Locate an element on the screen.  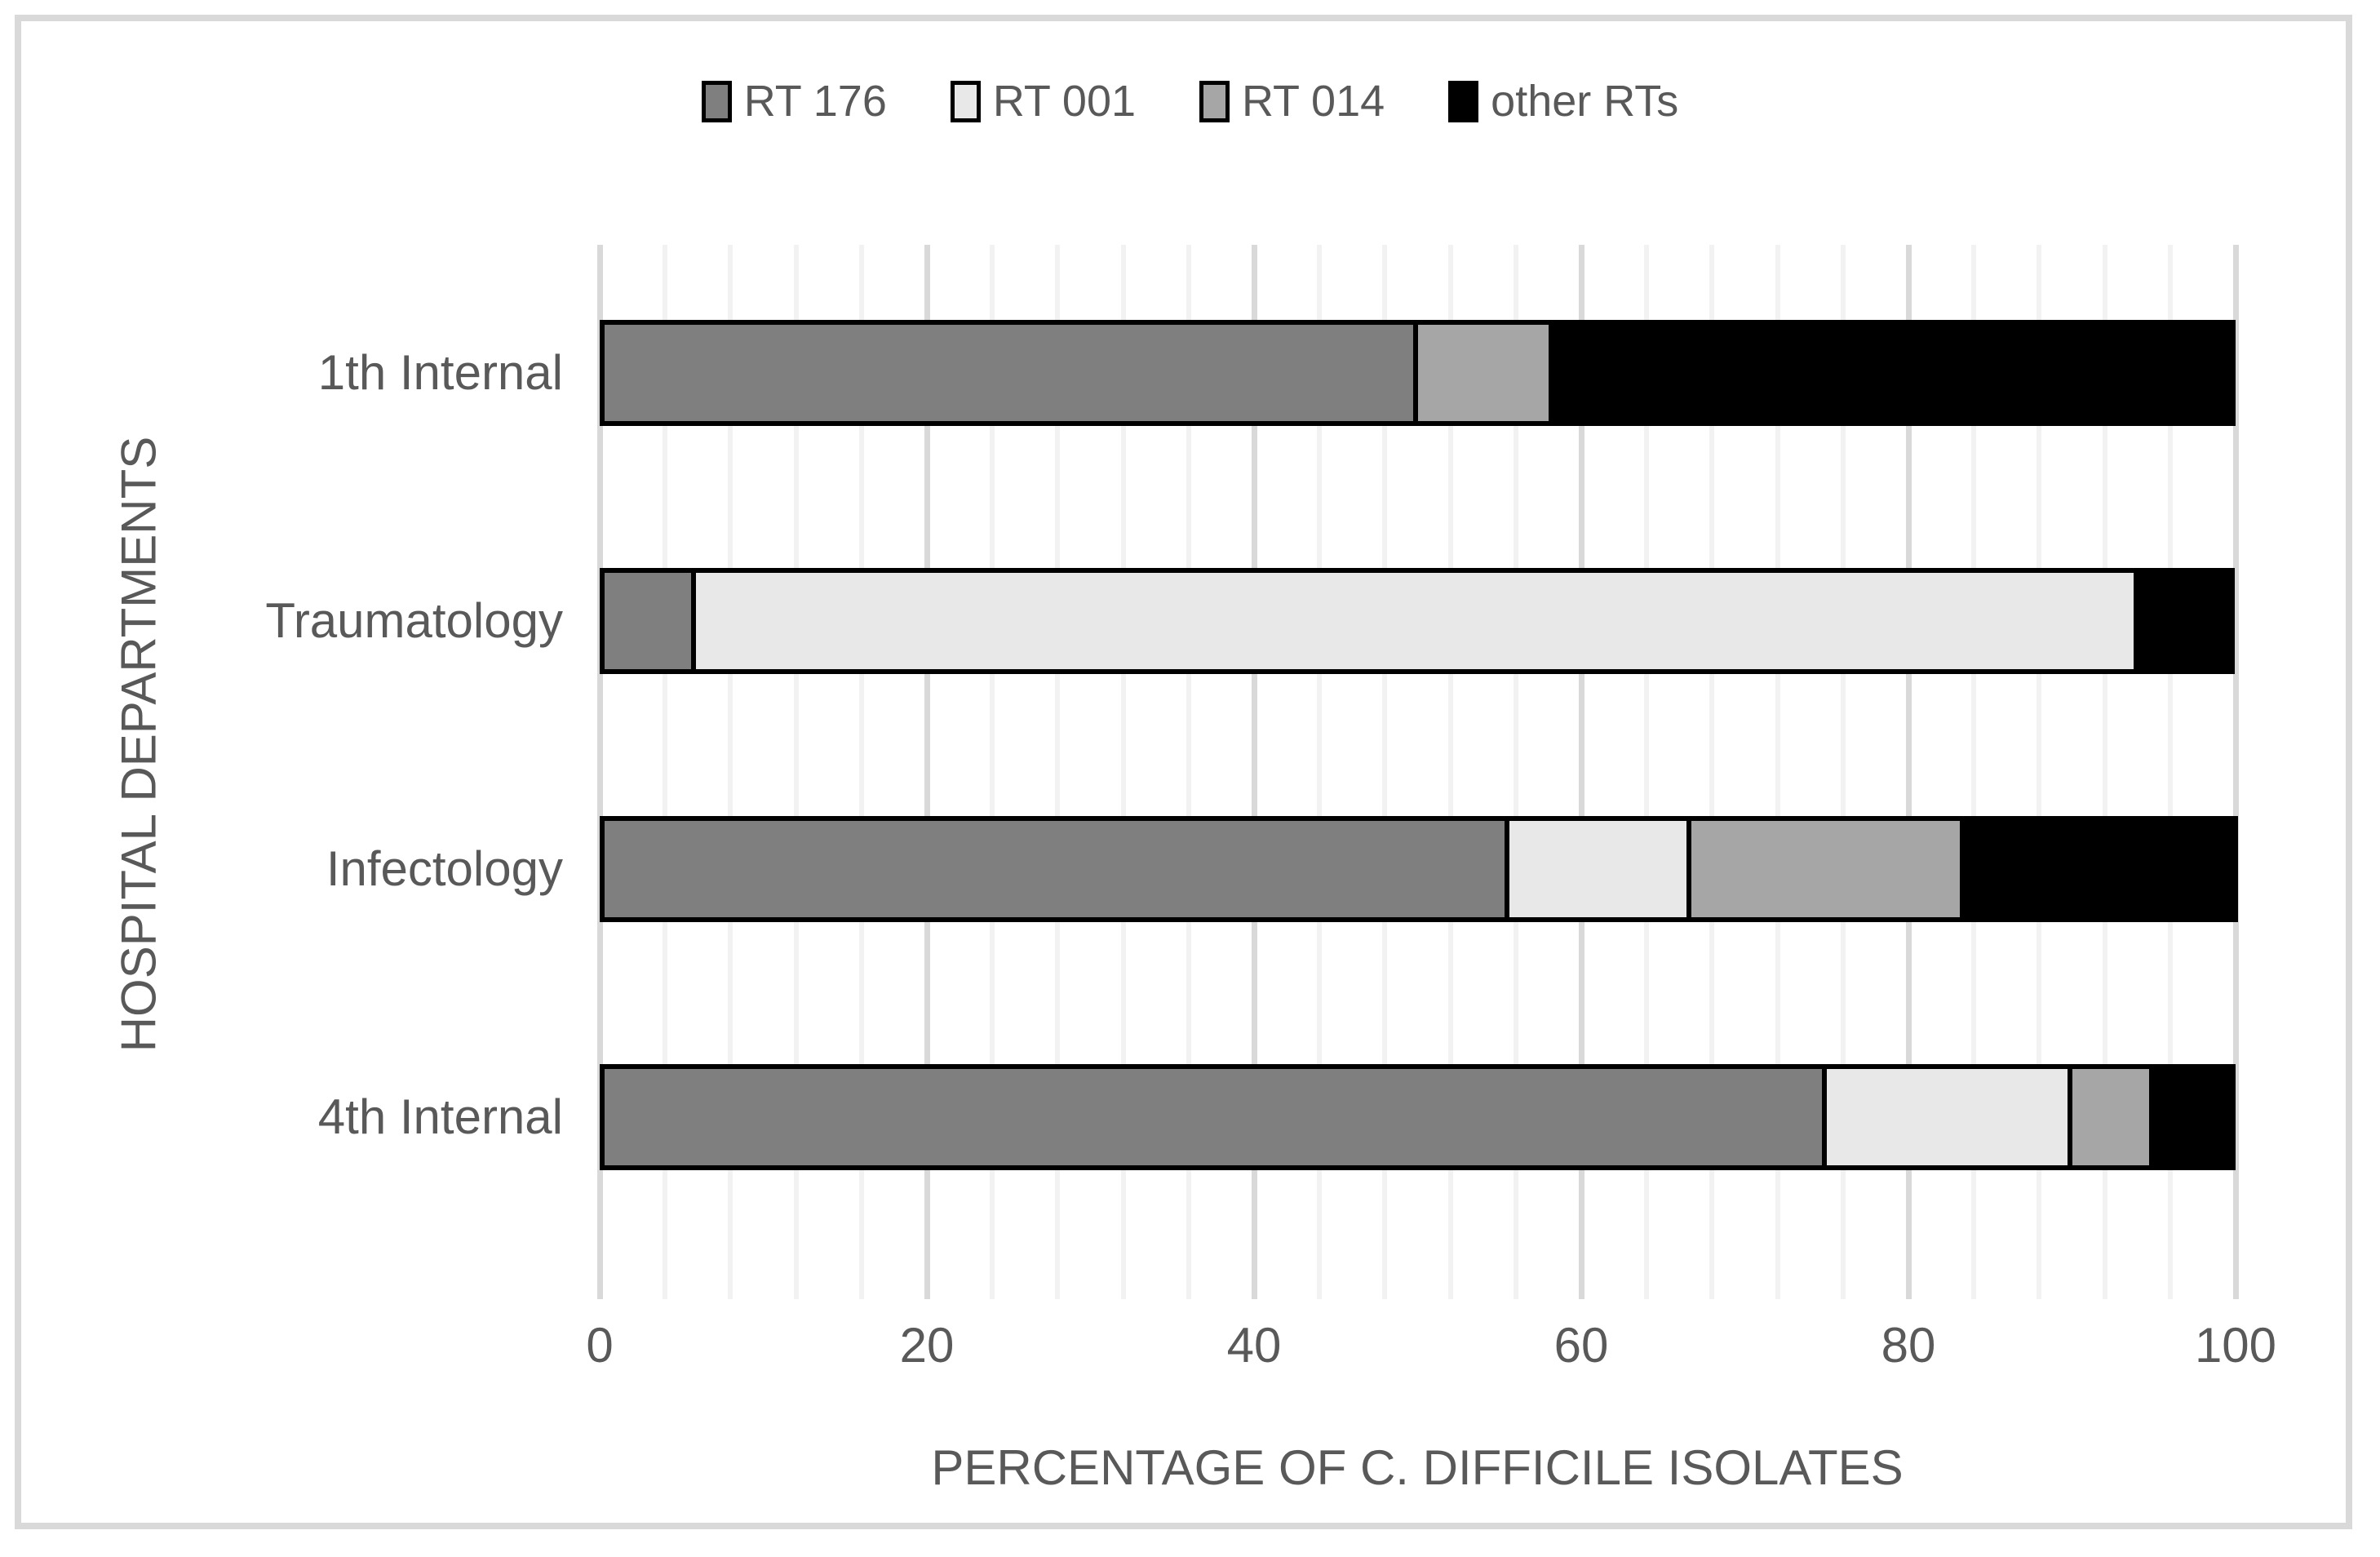
legend-item: RT 014 is located at coordinates (1292, 101).